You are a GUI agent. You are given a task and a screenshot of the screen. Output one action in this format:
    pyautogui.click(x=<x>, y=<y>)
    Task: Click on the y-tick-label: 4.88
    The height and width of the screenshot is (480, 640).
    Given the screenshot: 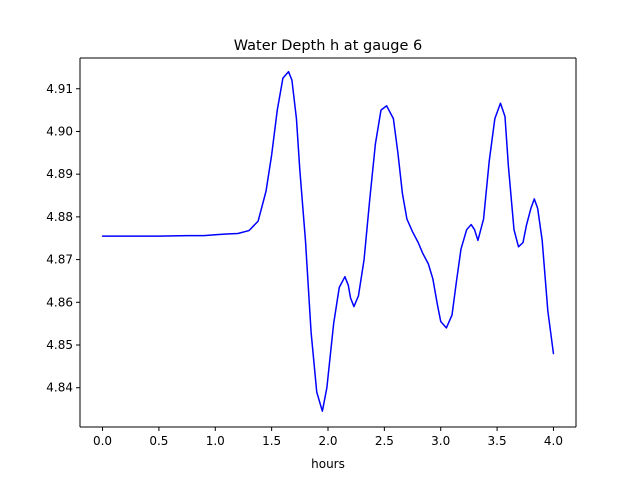 What is the action you would take?
    pyautogui.click(x=59, y=217)
    